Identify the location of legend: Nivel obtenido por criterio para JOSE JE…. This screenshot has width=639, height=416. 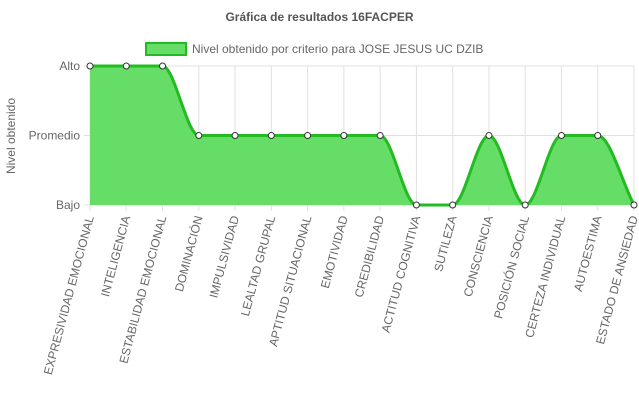
(314, 49).